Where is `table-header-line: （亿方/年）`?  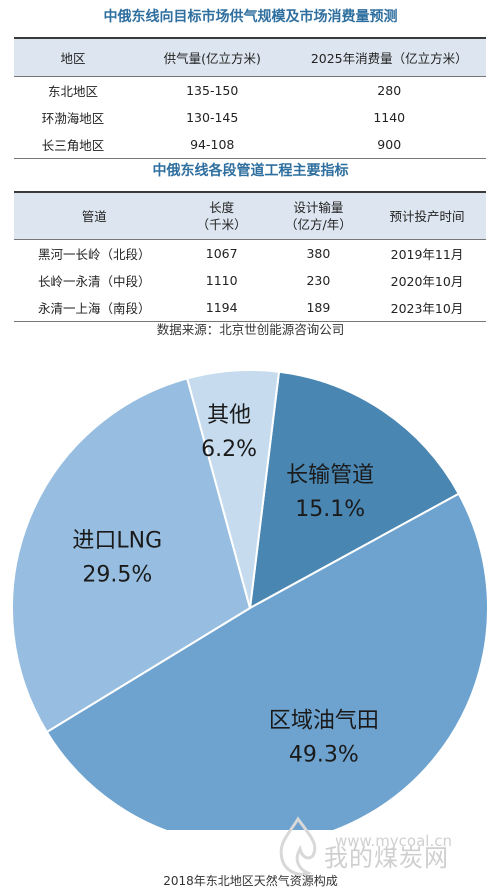
table-header-line: （亿方/年） is located at coordinates (318, 224).